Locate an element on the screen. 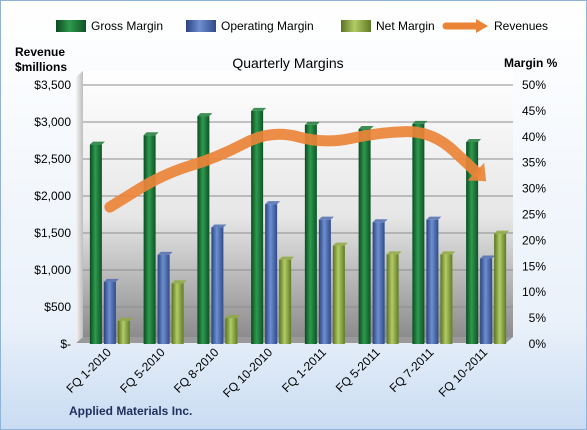 Image resolution: width=587 pixels, height=430 pixels. legend-label: Gross Margin is located at coordinates (127, 26).